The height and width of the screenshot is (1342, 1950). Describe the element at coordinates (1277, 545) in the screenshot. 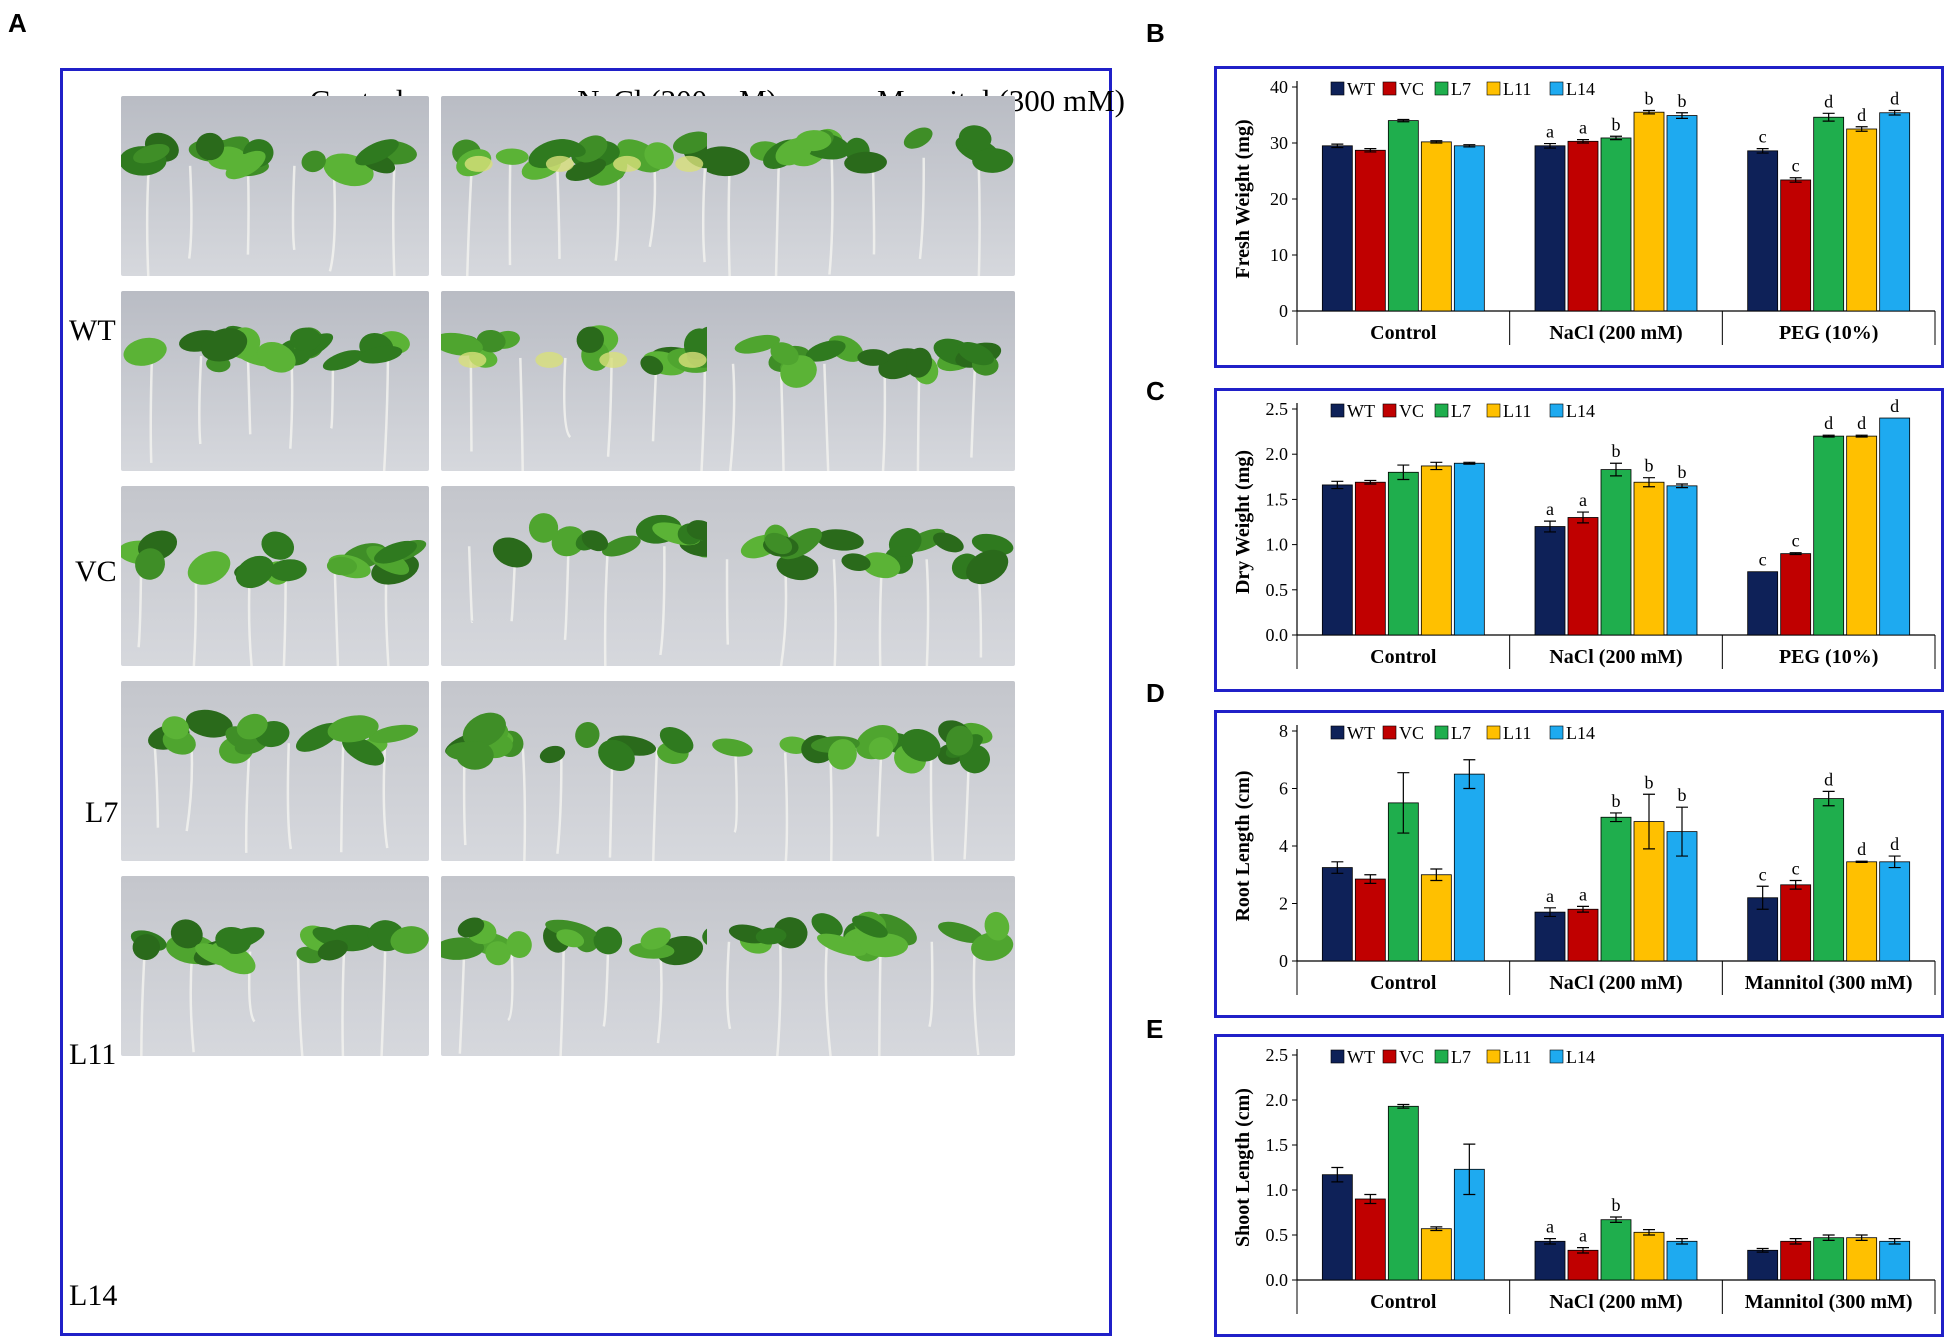

I see `y-tick-label: 1.0` at that location.